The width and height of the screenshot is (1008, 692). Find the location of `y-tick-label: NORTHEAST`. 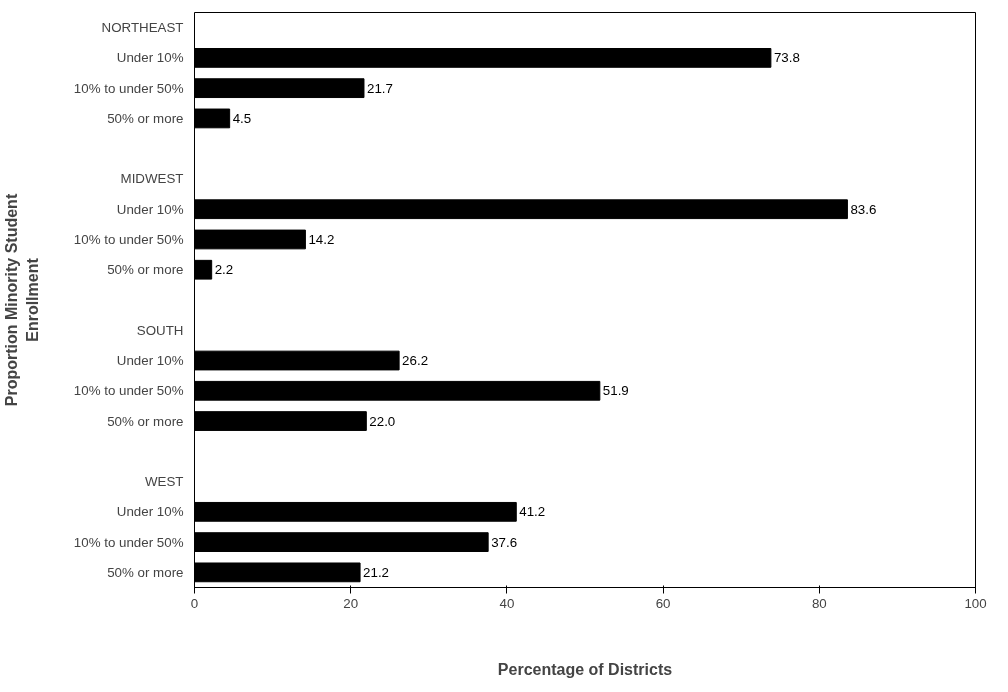

y-tick-label: NORTHEAST is located at coordinates (142, 28).